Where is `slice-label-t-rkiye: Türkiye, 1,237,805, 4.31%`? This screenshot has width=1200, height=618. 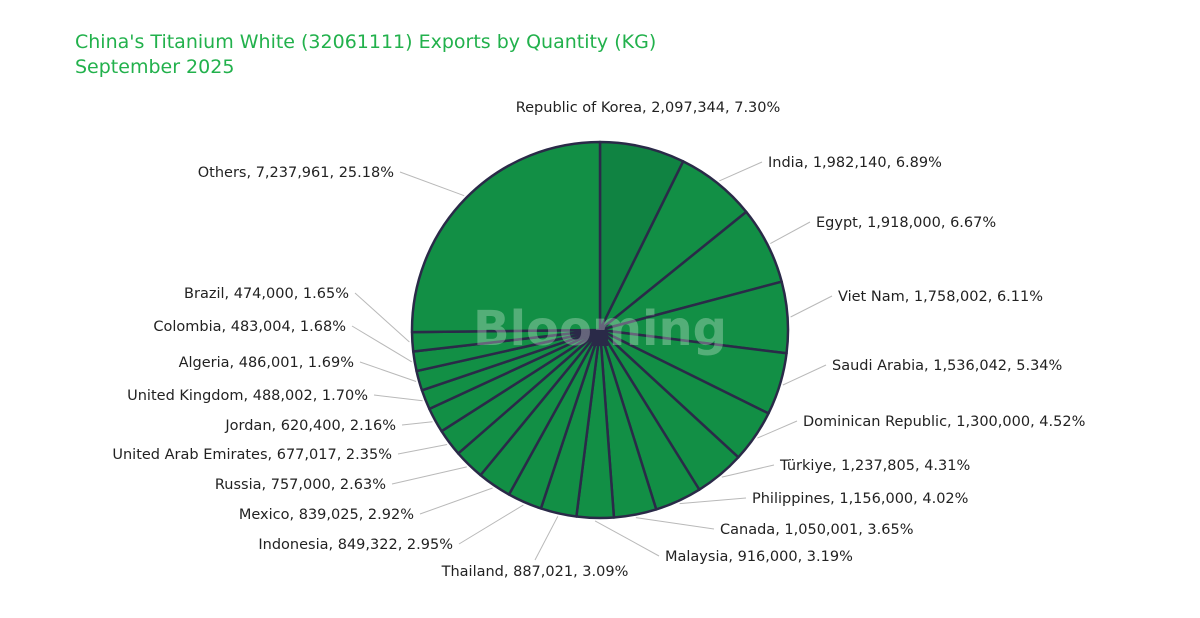
slice-label-t-rkiye: Türkiye, 1,237,805, 4.31% is located at coordinates (874, 466).